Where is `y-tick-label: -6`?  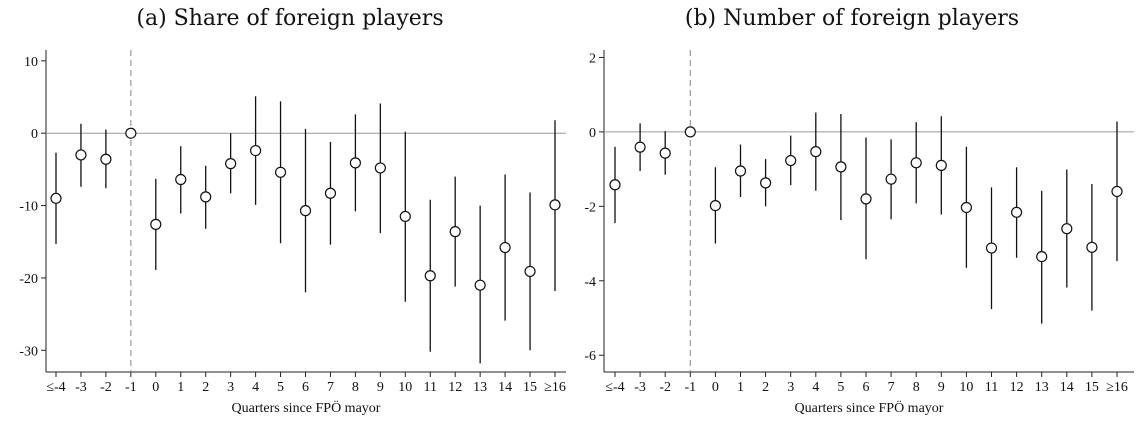 y-tick-label: -6 is located at coordinates (590, 356).